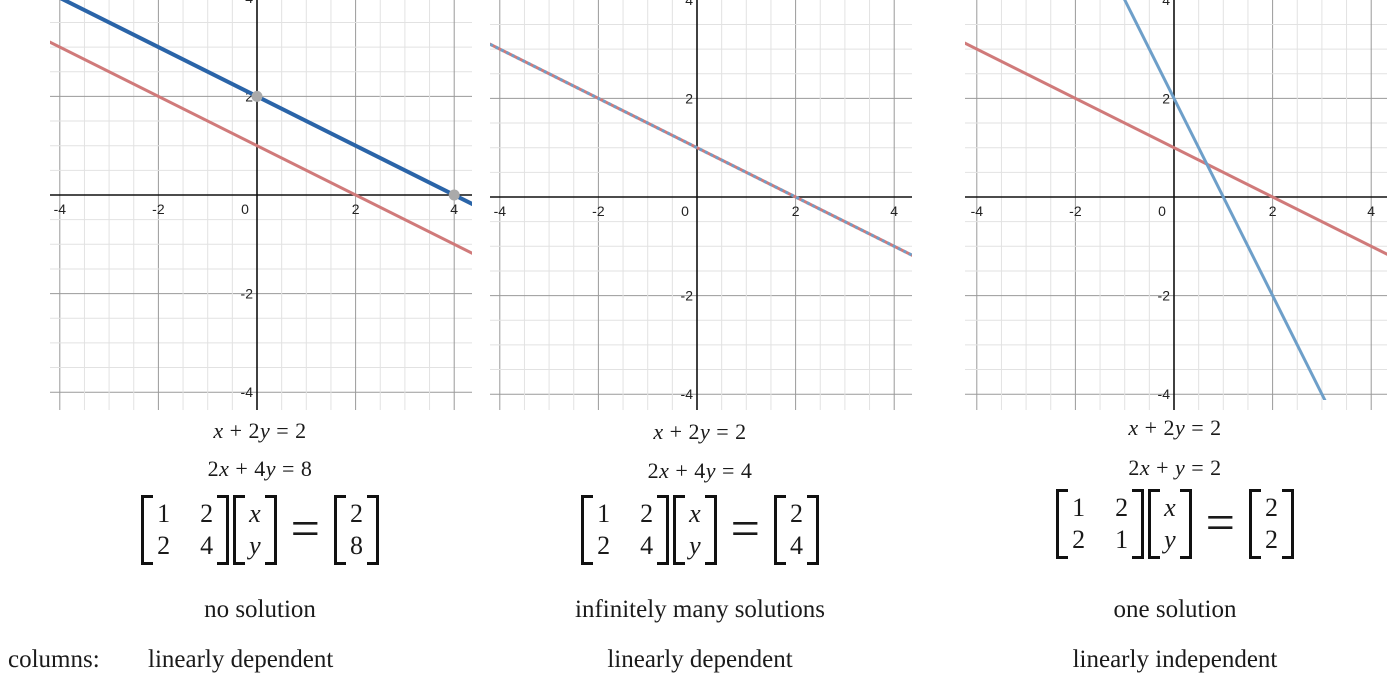 Image resolution: width=1400 pixels, height=700 pixels. Describe the element at coordinates (700, 530) in the screenshot. I see `matrix-equation: 1 2 2 4 x y = 2 4` at that location.